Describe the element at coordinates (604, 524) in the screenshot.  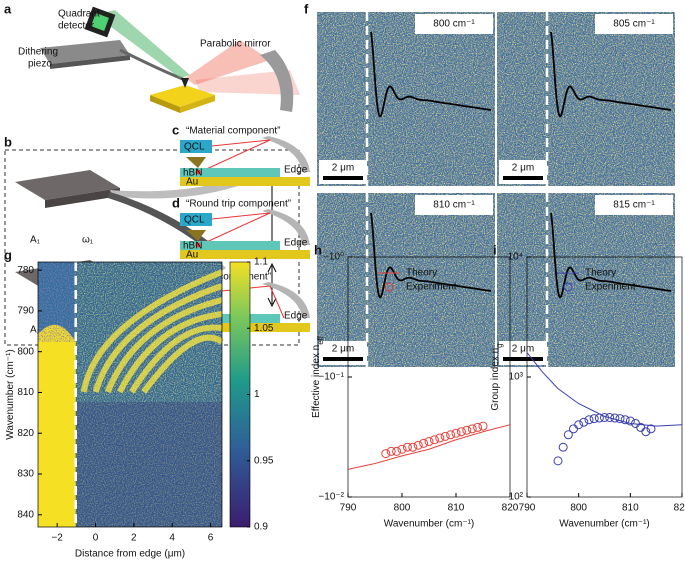
I see `x-axis-label: Wavenumber (cm⁻¹)` at that location.